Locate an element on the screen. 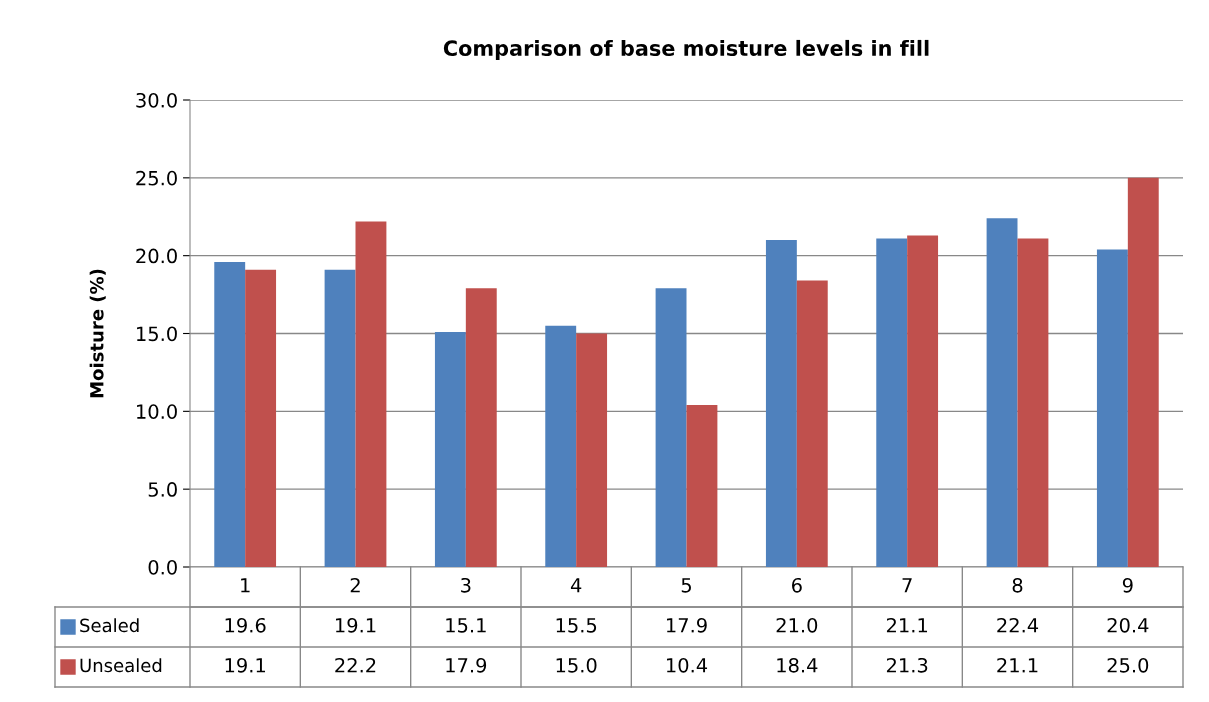  y-tick-label: 30.0 is located at coordinates (156, 100).